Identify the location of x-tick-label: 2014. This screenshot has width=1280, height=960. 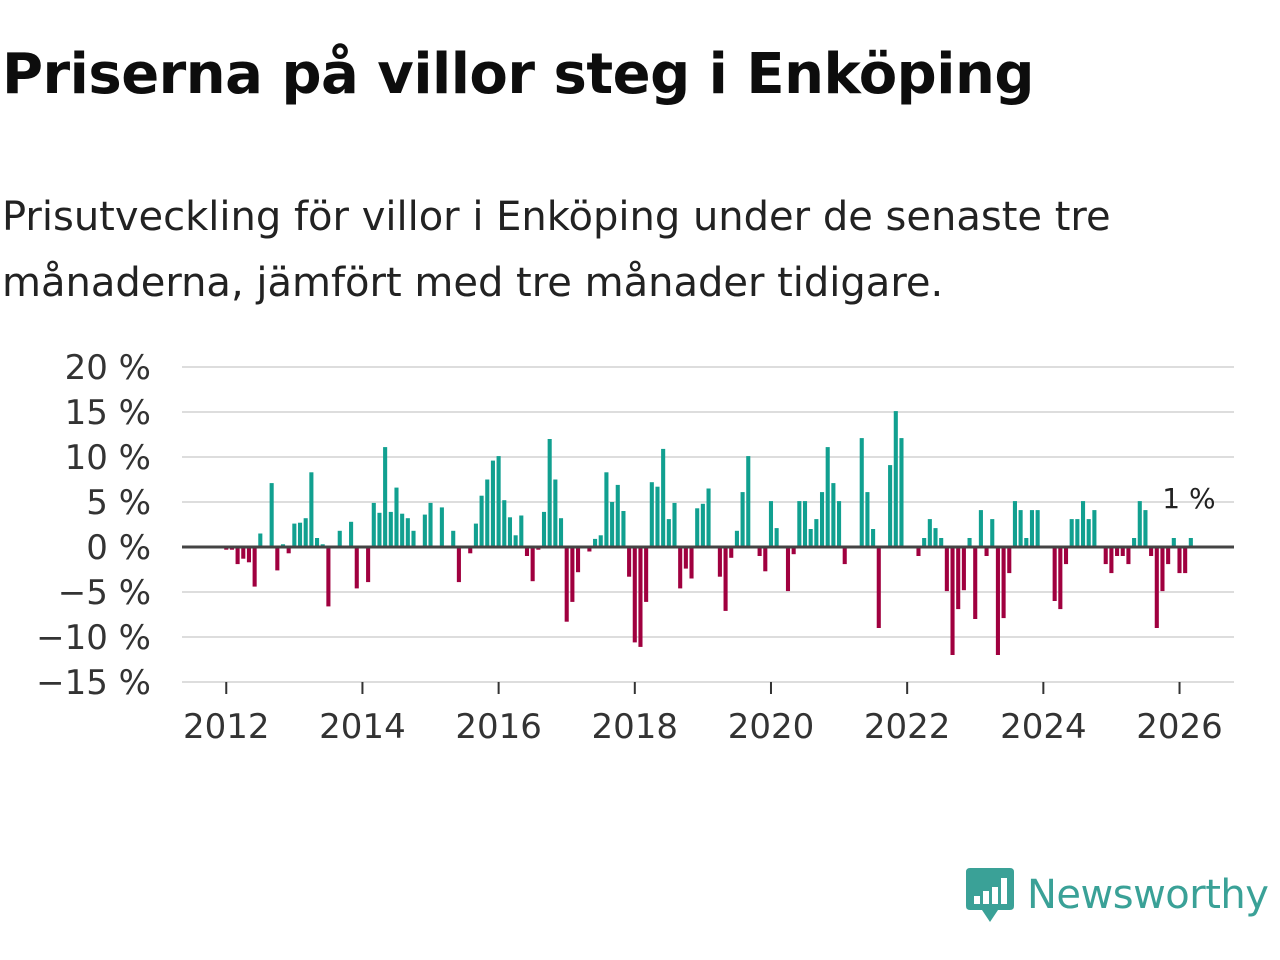
(362, 727).